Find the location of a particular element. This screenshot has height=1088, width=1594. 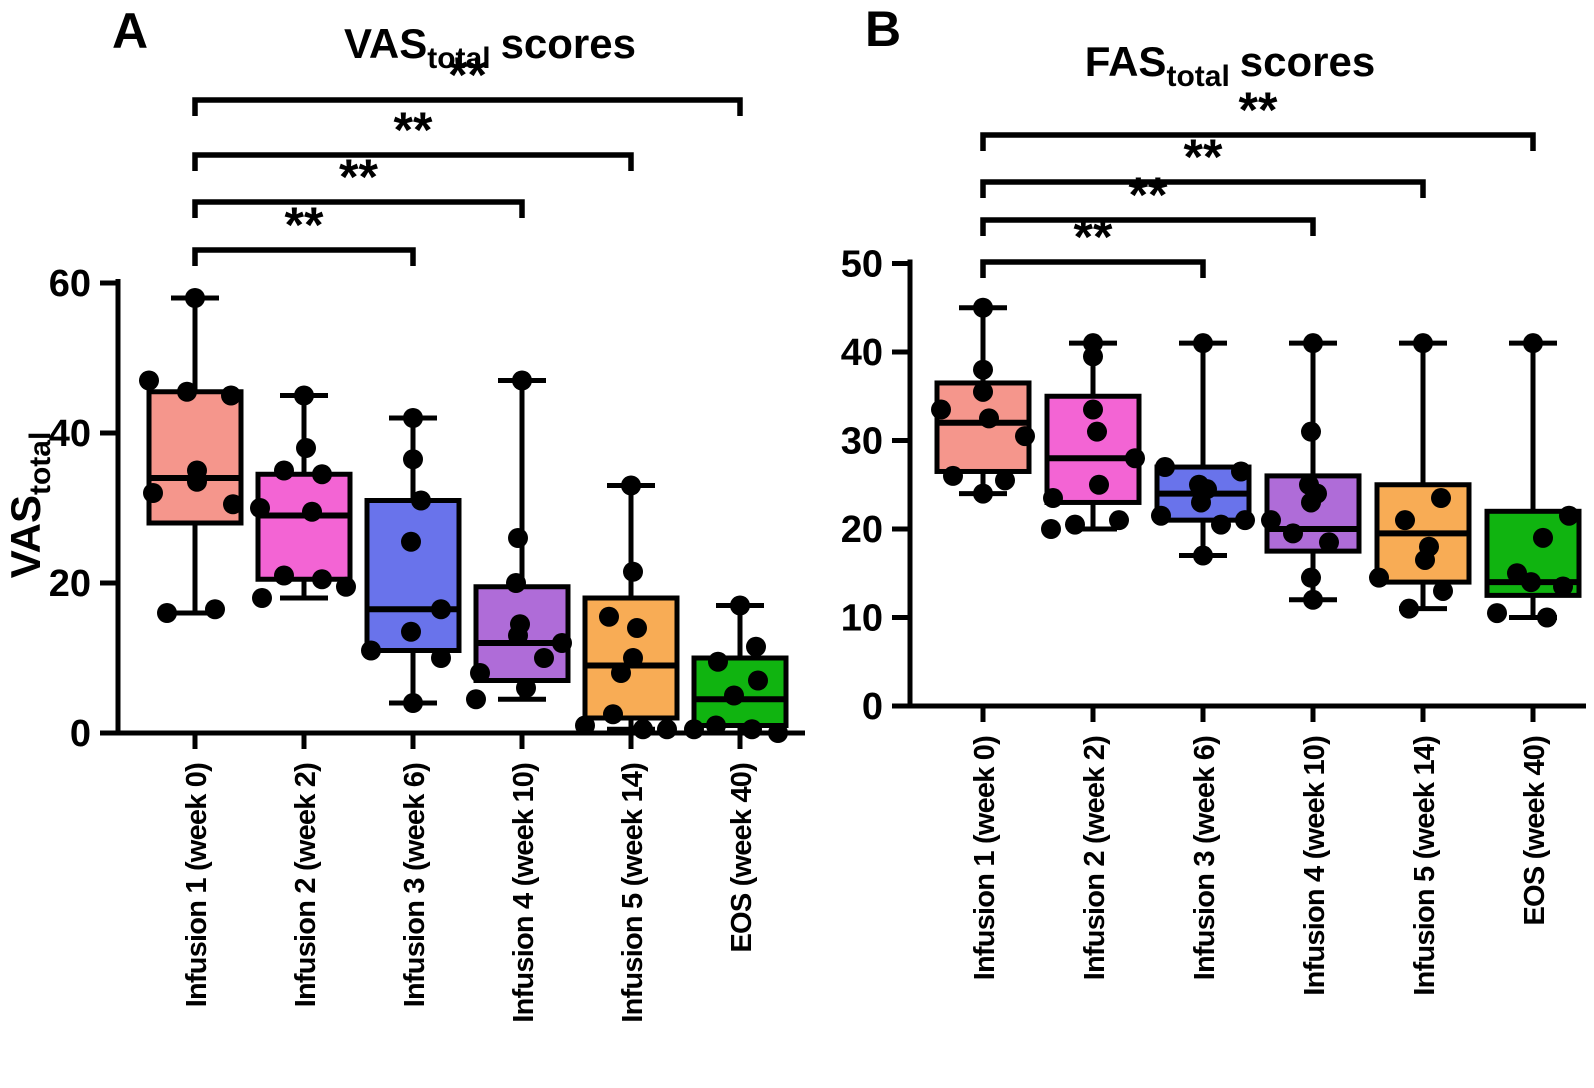

panel-title: VAStotal scores is located at coordinates (490, 47).